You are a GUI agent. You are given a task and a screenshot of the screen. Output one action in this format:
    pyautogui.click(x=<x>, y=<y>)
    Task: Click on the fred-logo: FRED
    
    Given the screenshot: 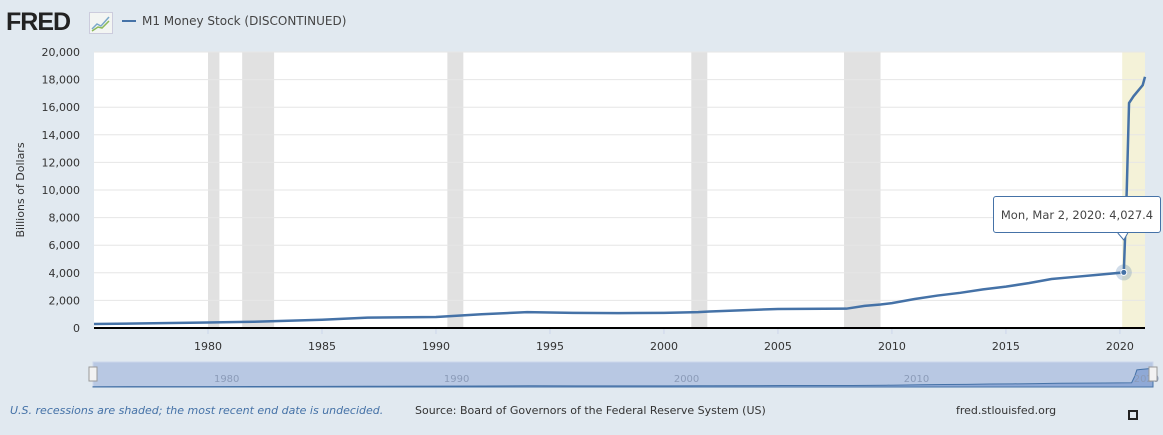 What is the action you would take?
    pyautogui.click(x=38, y=22)
    